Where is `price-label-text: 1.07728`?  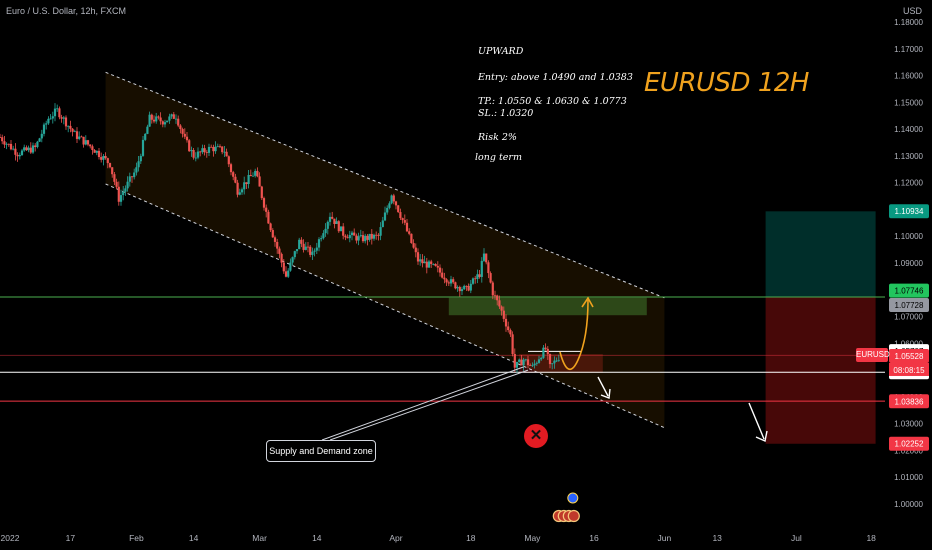 price-label-text: 1.07728 is located at coordinates (909, 305).